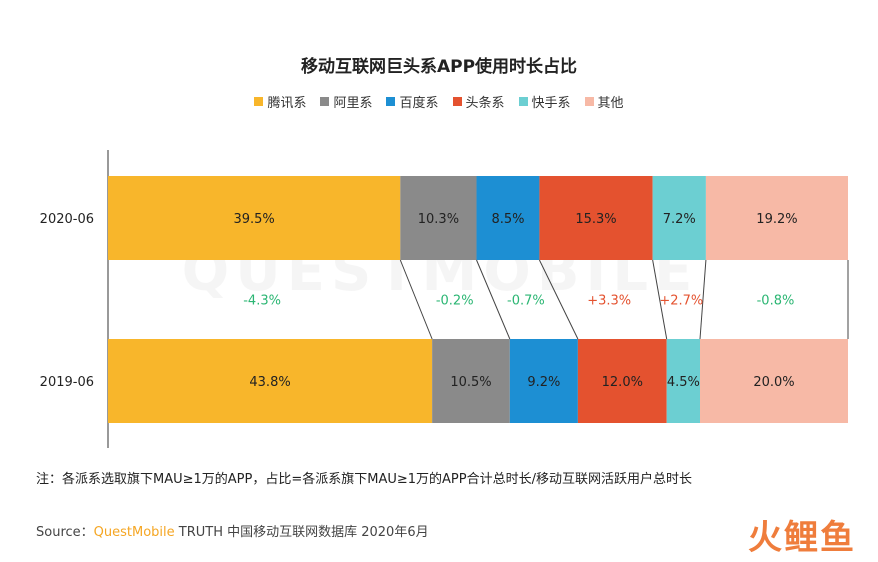 This screenshot has height=562, width=878. I want to click on change-label: +2.7%, so click(681, 301).